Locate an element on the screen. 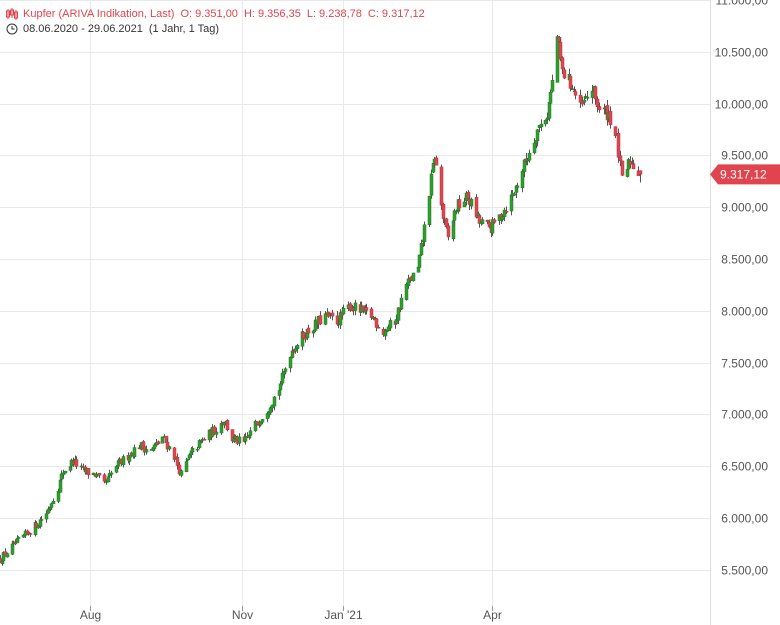 This screenshot has height=625, width=780. x-tick-label: Apr is located at coordinates (492, 615).